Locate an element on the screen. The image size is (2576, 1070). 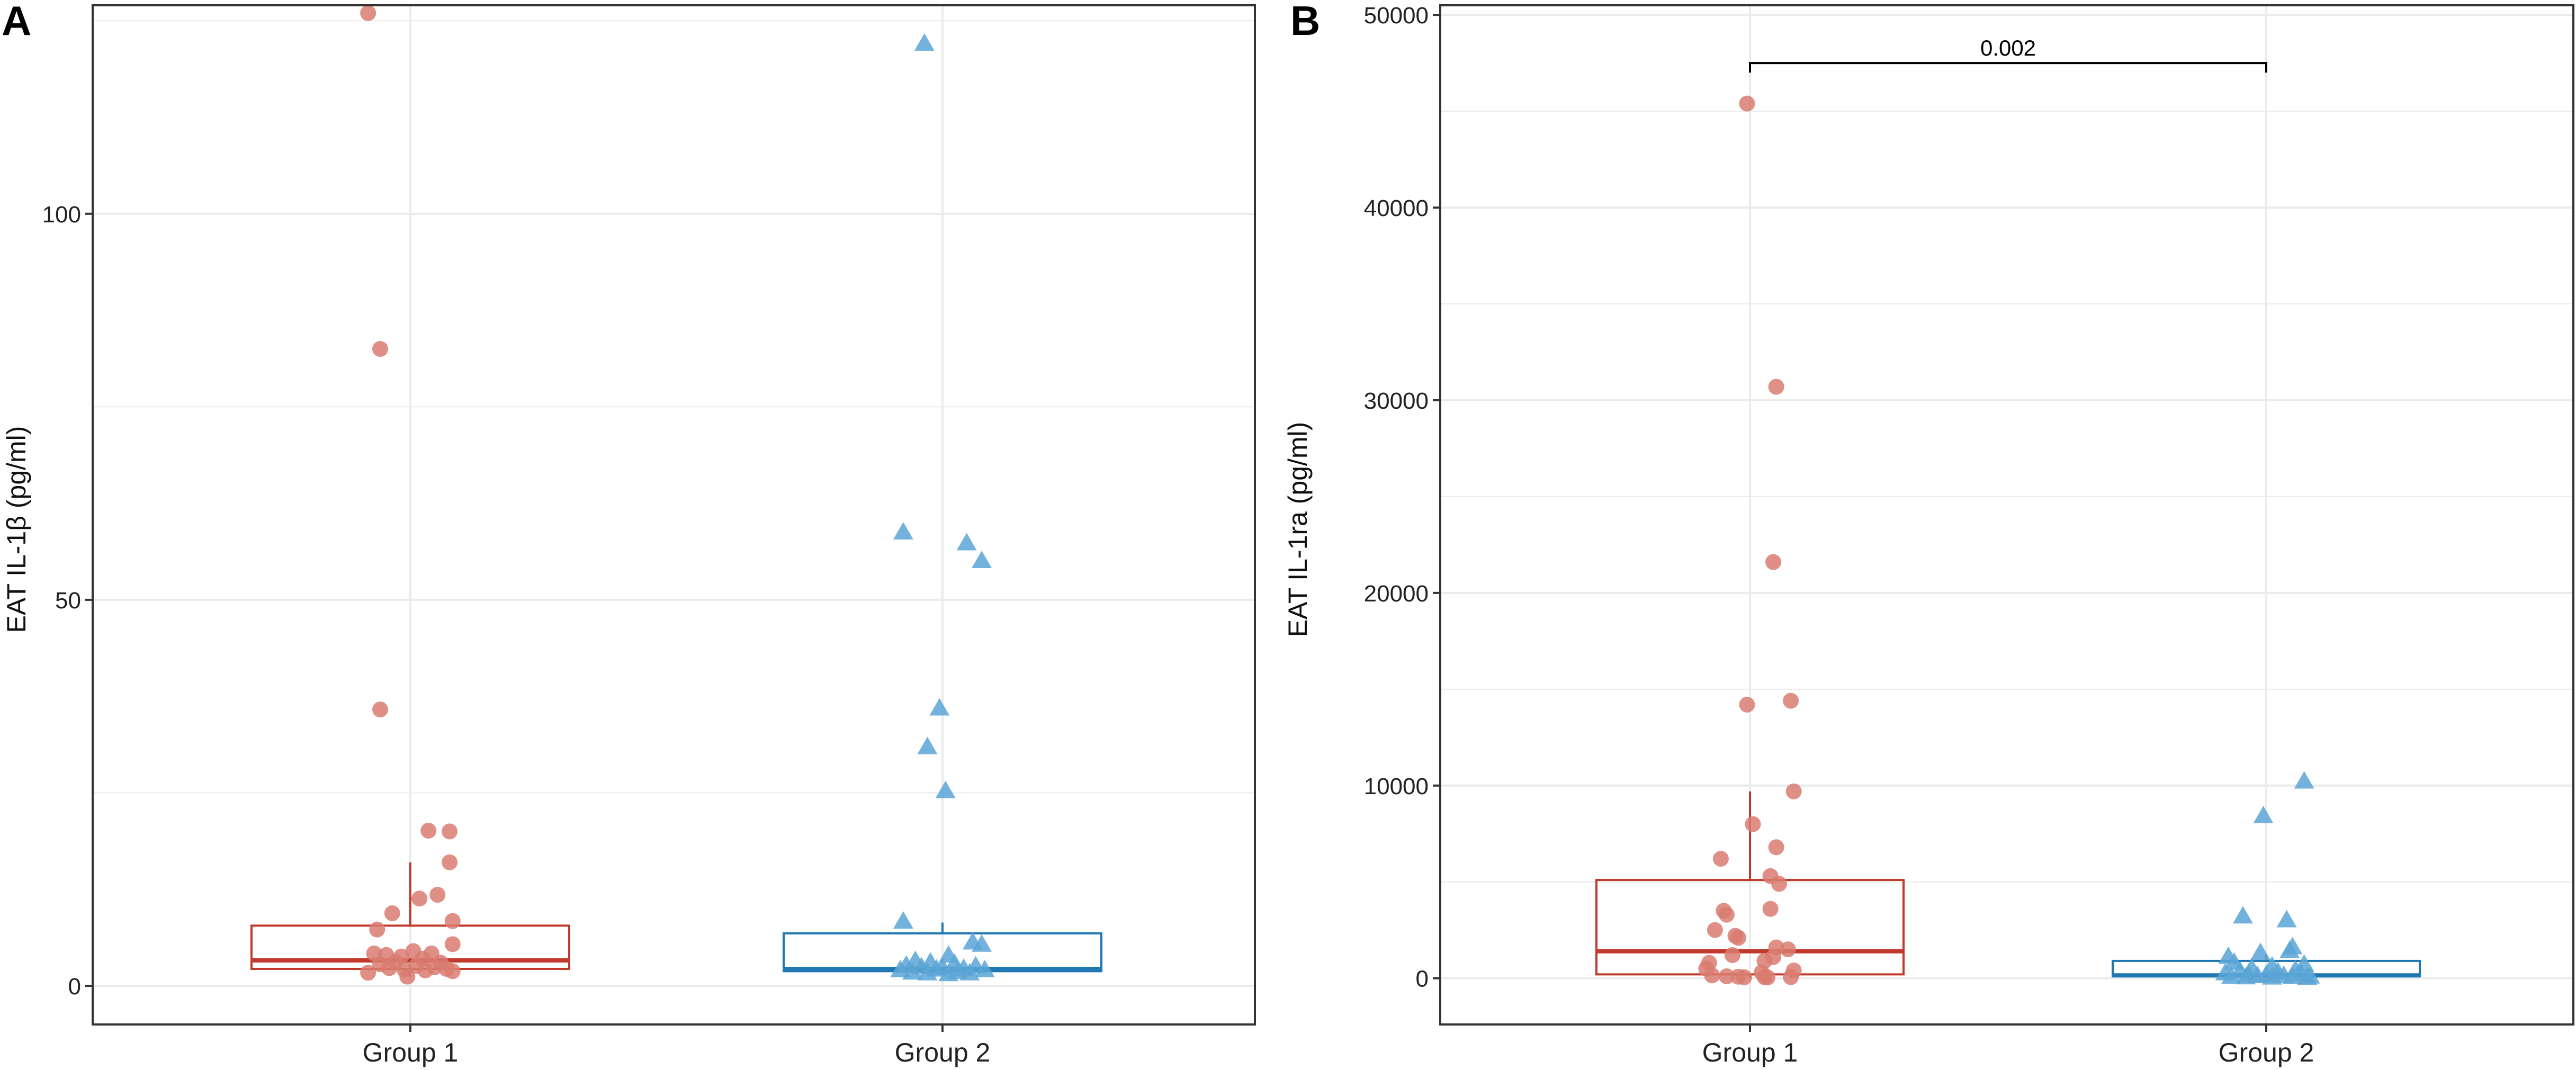
panel-b-significance-bracket: 0.002 is located at coordinates (2008, 54).